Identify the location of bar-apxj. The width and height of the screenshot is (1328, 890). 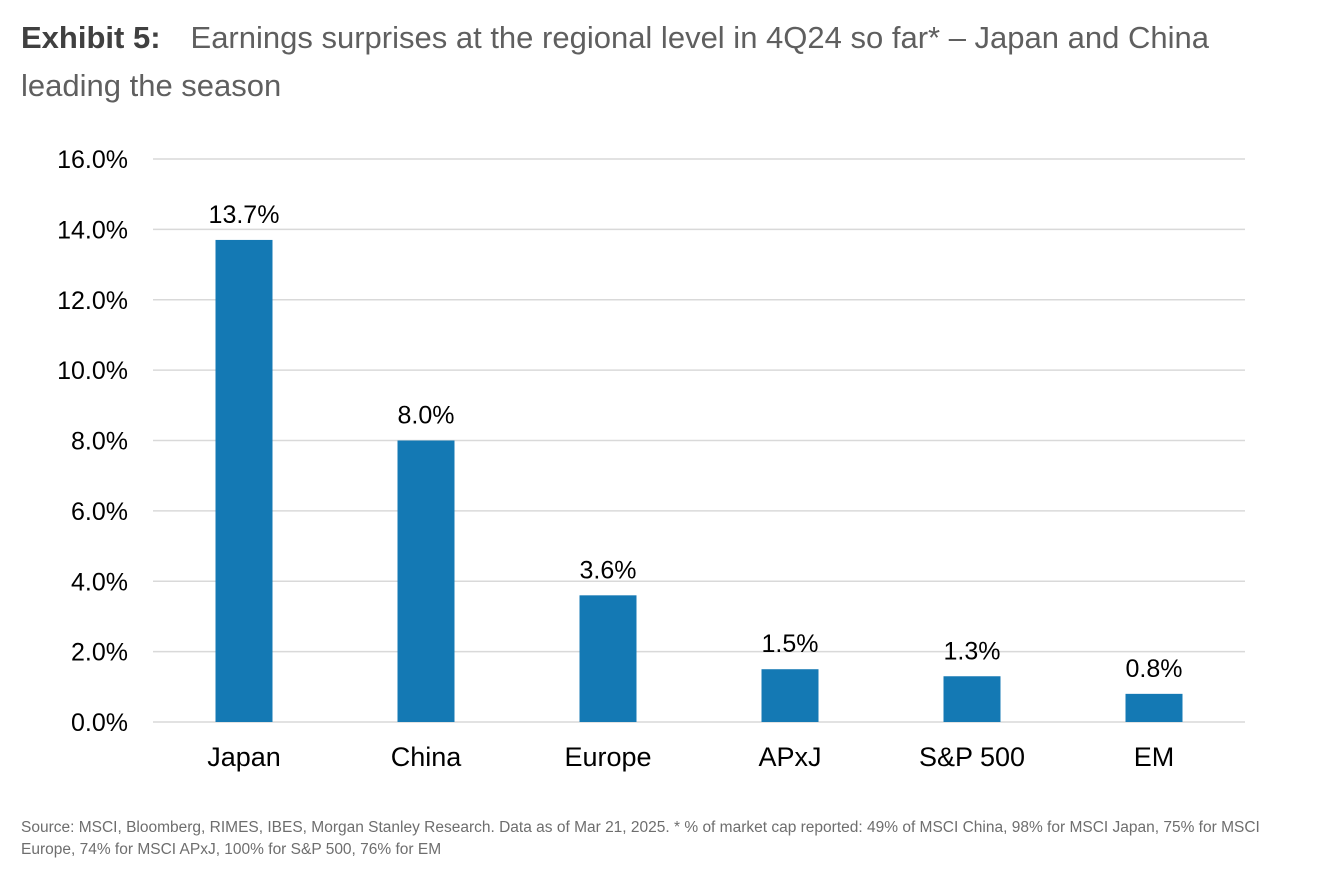
(790, 695).